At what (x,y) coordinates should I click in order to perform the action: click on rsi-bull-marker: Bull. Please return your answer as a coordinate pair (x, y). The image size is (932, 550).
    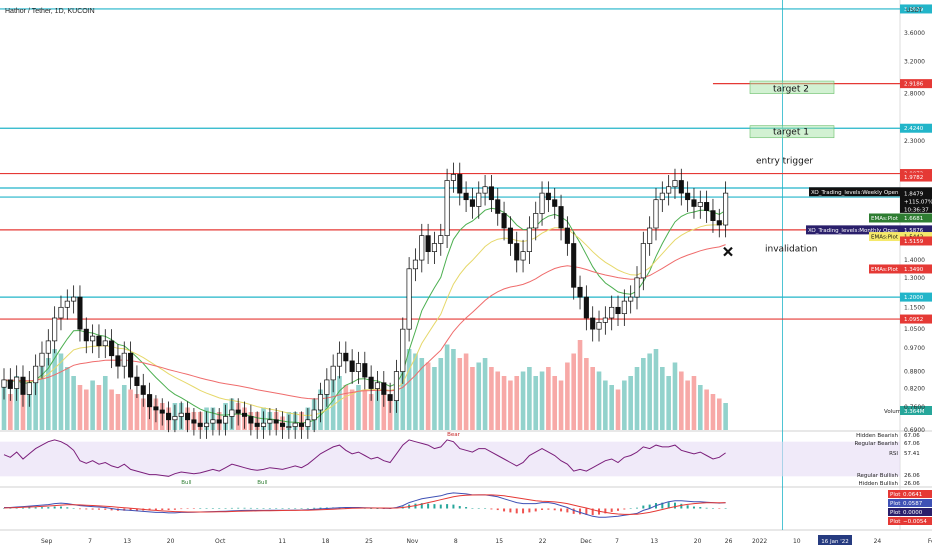
    Looking at the image, I should click on (262, 483).